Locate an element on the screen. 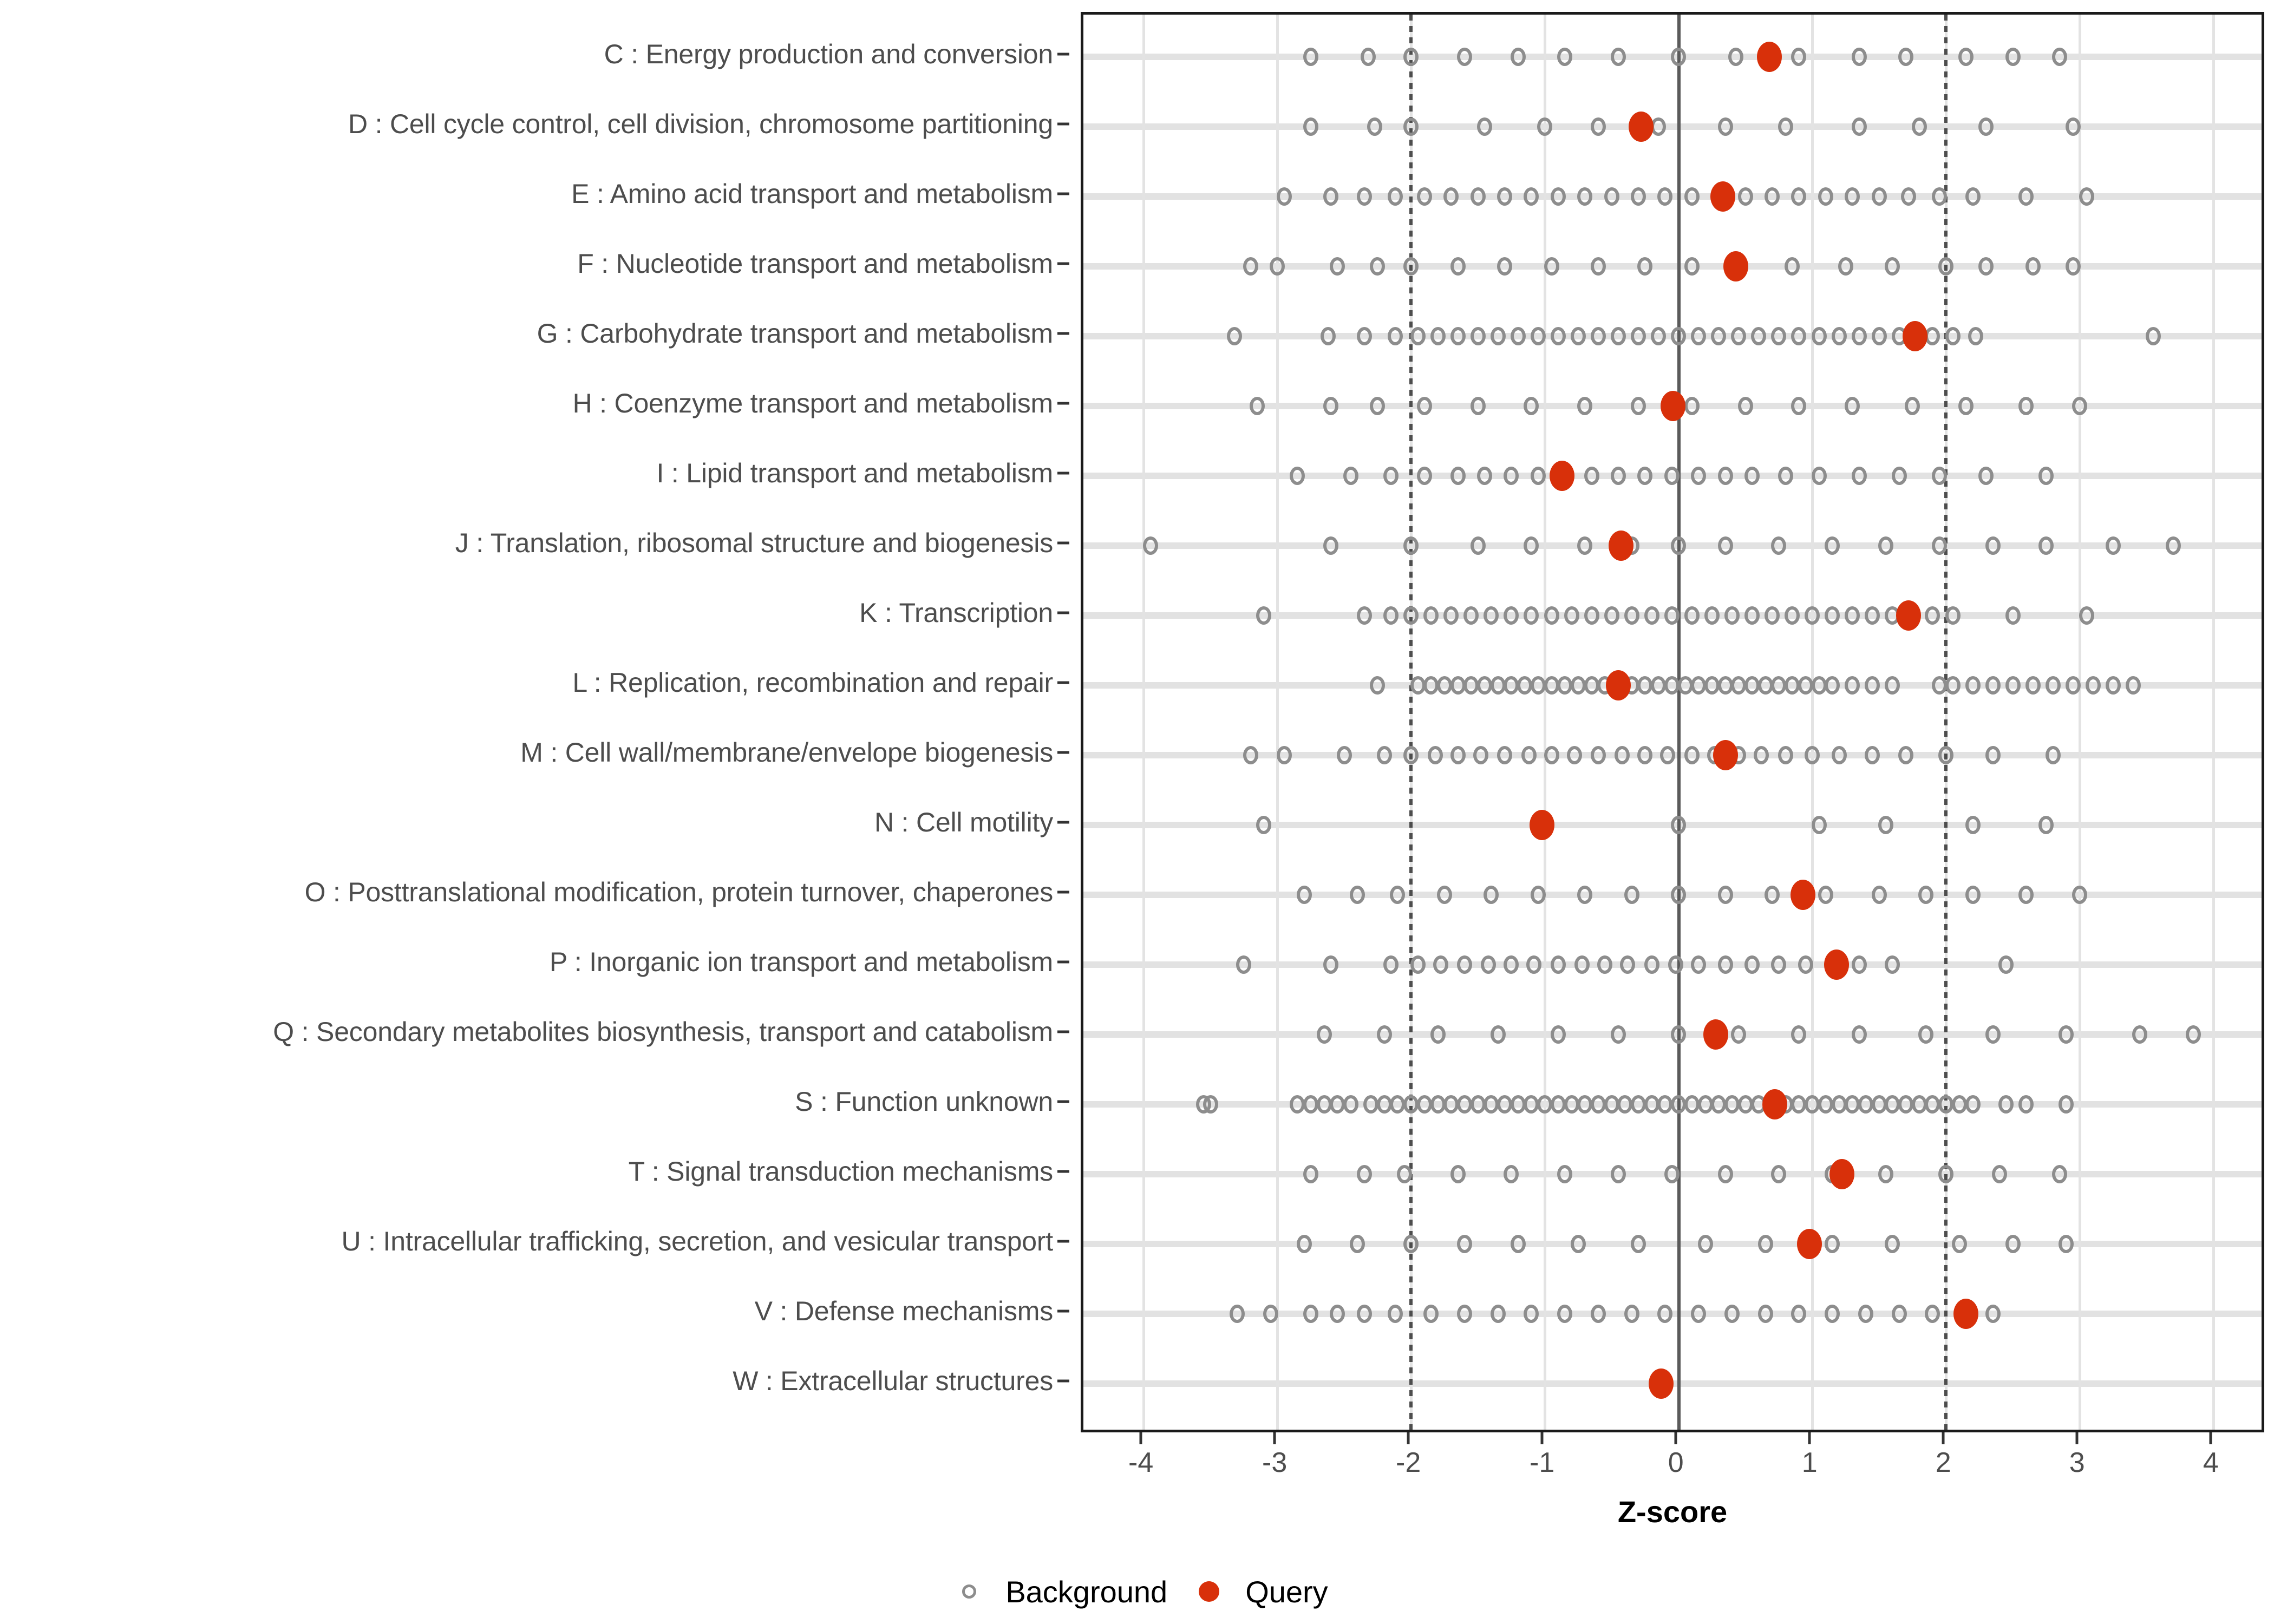 The height and width of the screenshot is (1624, 2274). row-gridline is located at coordinates (1673, 1244).